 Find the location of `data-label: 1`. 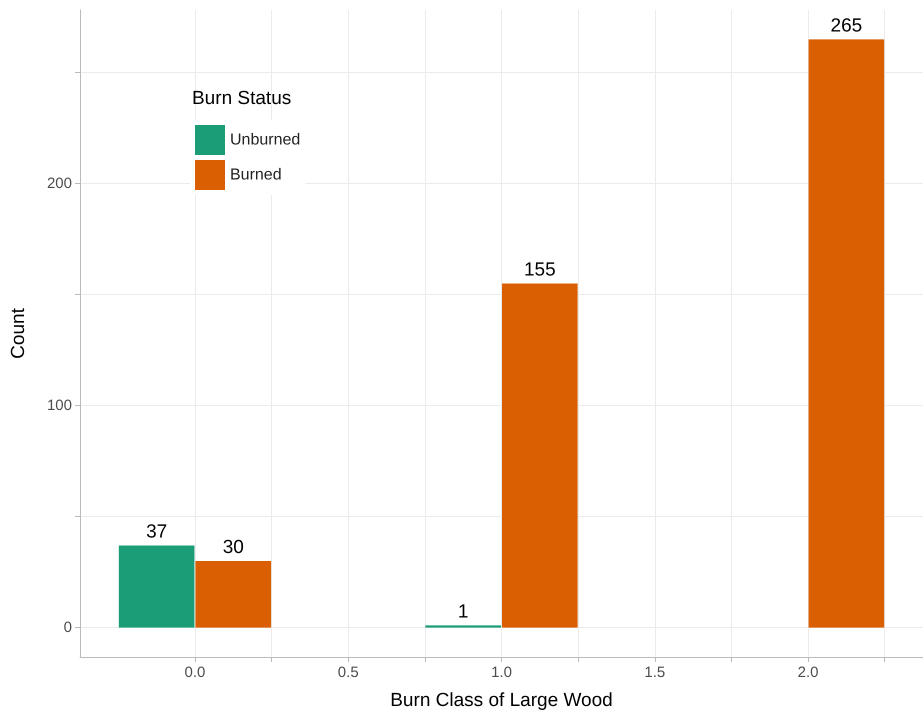

data-label: 1 is located at coordinates (463, 611).